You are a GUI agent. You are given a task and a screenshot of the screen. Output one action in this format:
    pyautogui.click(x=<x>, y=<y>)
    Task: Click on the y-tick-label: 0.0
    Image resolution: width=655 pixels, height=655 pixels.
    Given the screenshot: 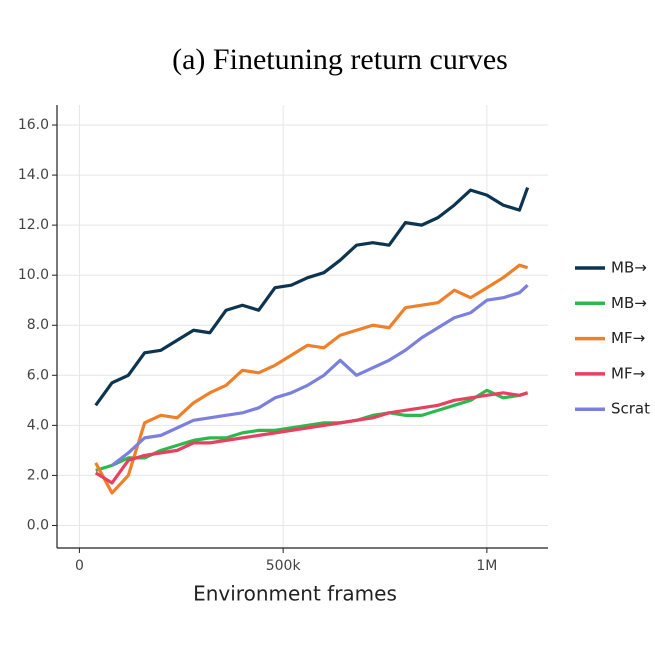 What is the action you would take?
    pyautogui.click(x=38, y=525)
    